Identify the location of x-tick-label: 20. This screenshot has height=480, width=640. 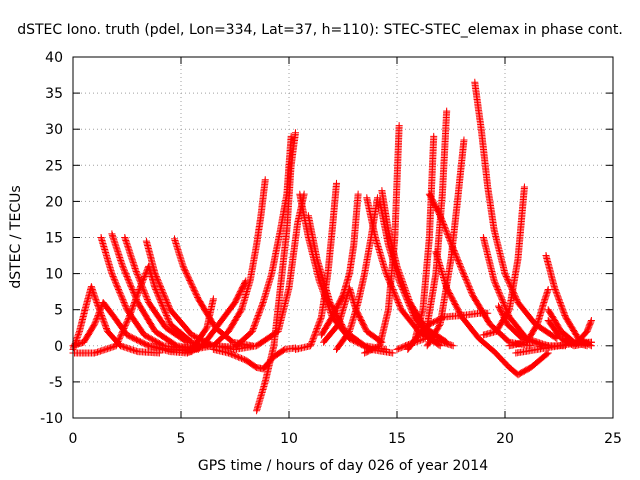
(505, 439).